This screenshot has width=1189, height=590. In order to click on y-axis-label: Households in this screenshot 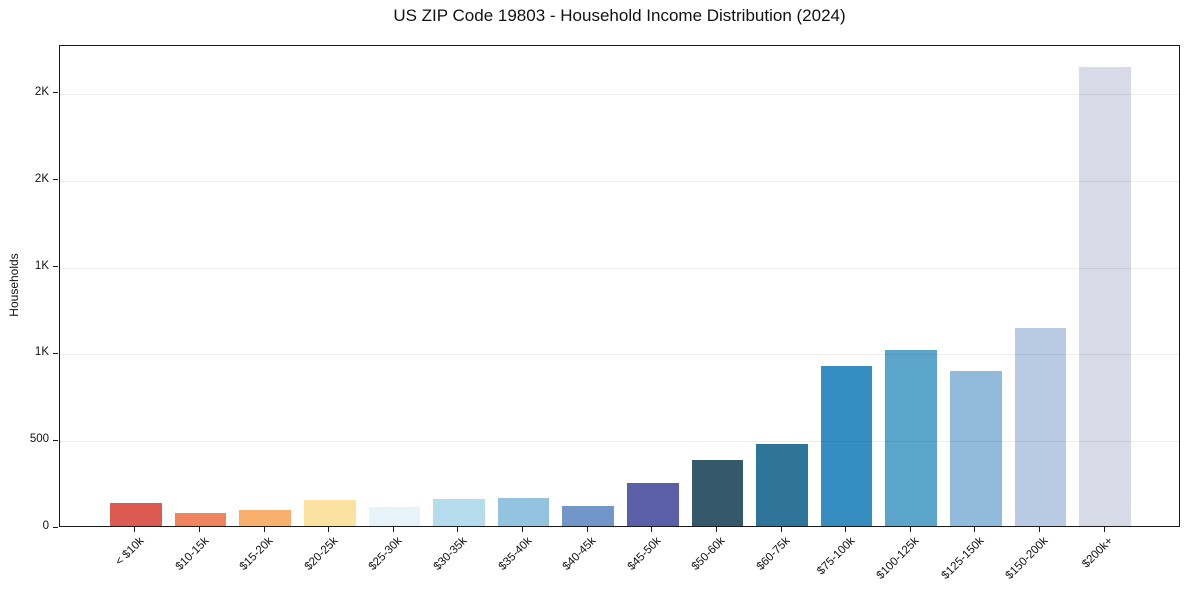, I will do `click(14, 285)`.